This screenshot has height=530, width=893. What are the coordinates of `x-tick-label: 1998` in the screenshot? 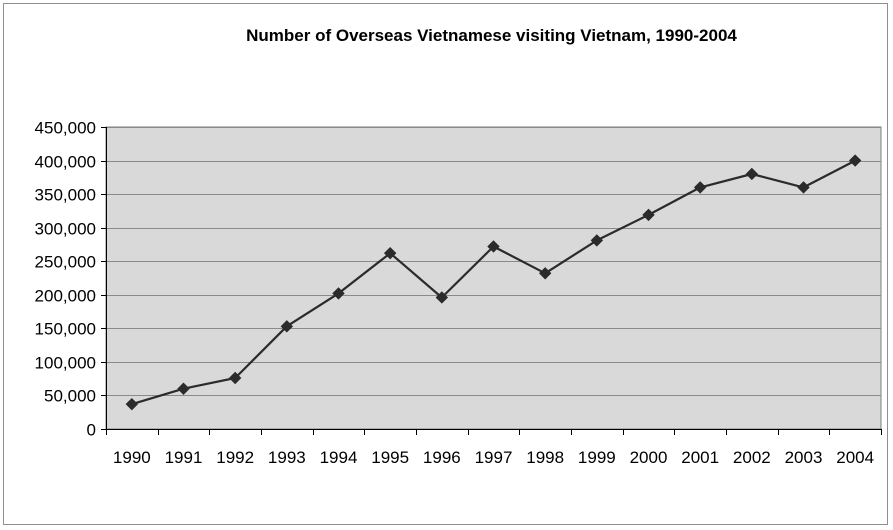 It's located at (545, 457).